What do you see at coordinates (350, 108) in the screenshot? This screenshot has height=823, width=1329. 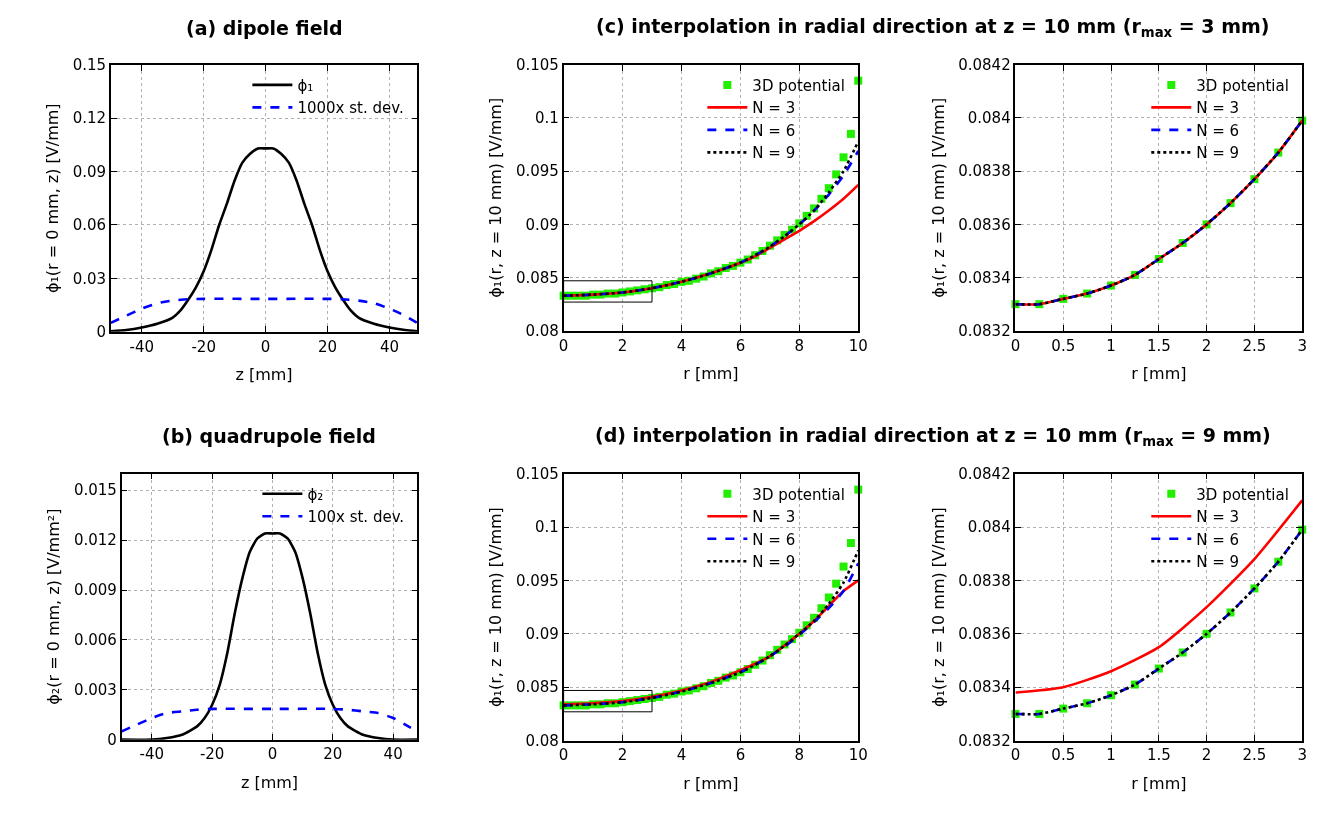 I see `legend-label: 1000x st. dev.` at bounding box center [350, 108].